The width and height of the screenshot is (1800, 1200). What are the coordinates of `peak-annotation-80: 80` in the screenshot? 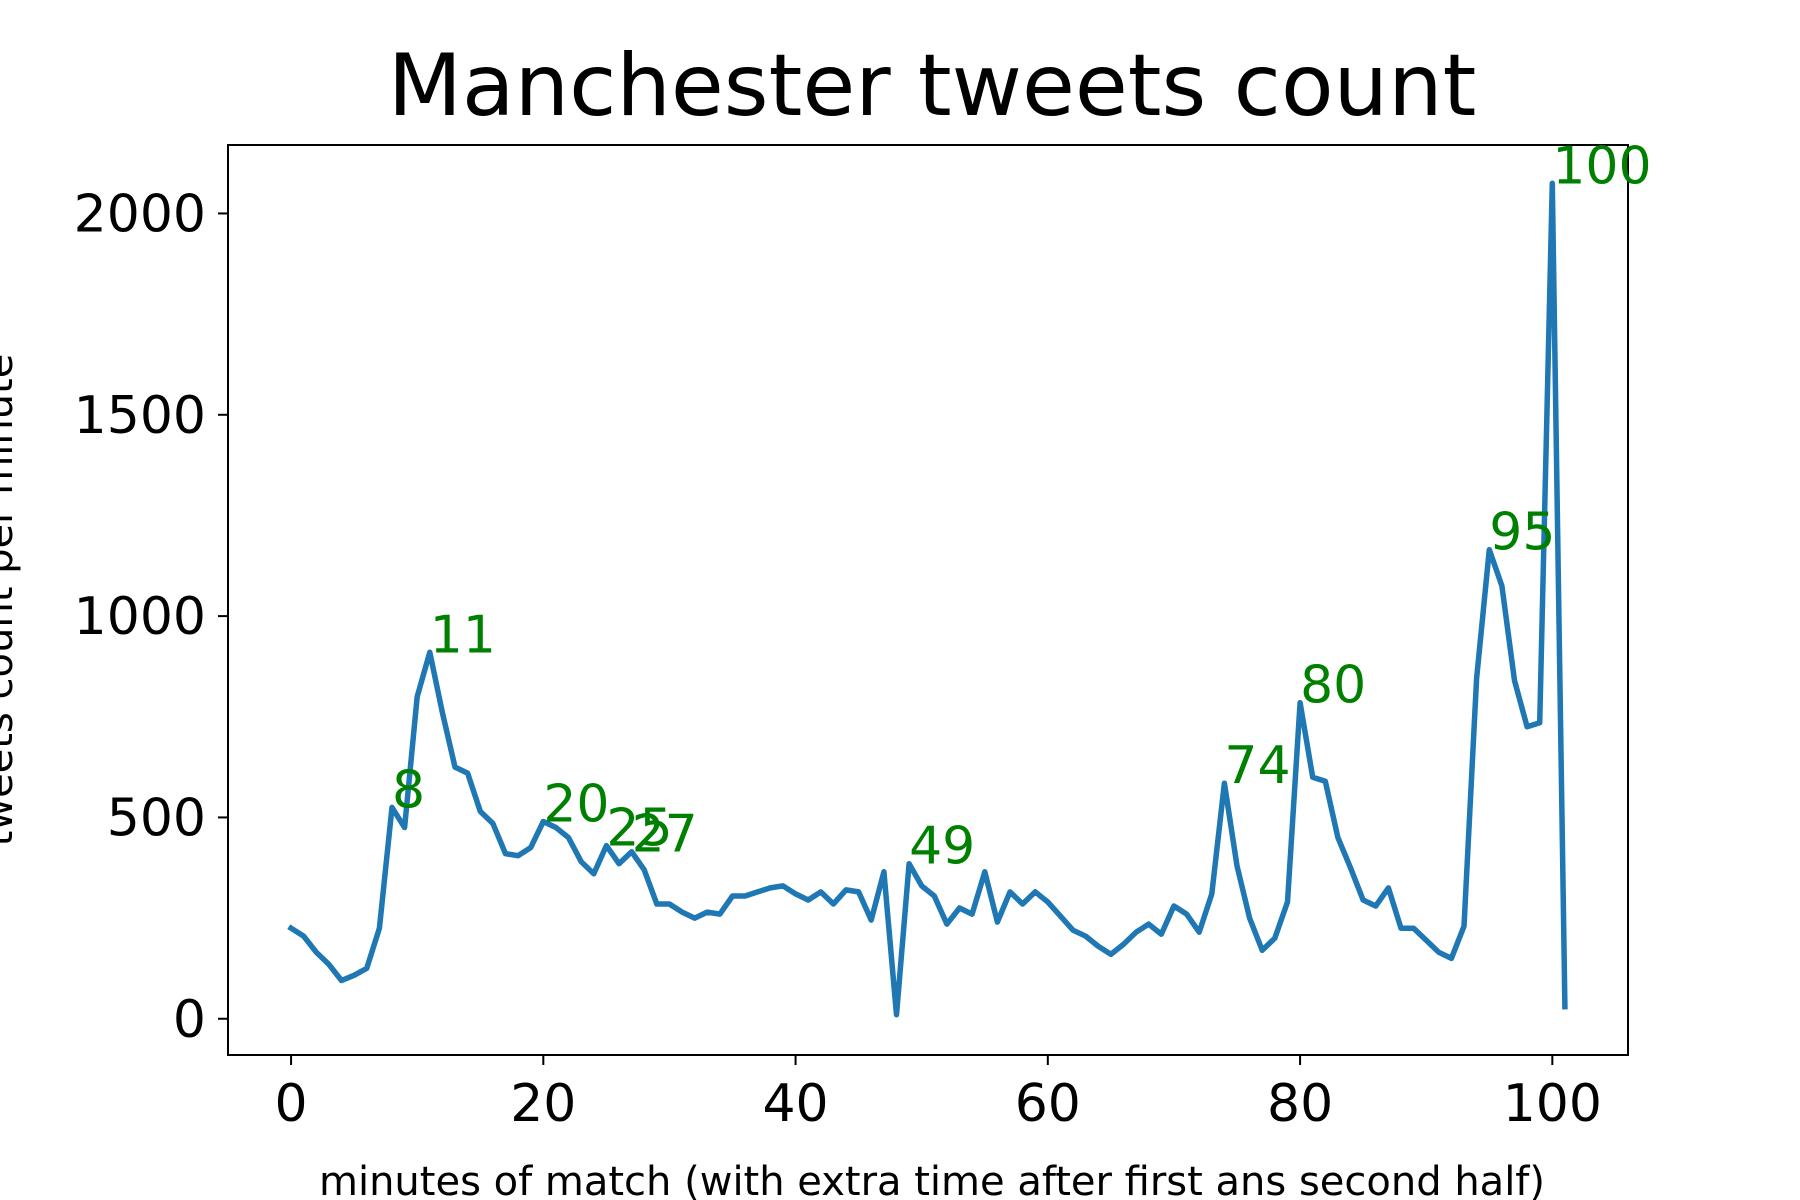 It's located at (1333, 686).